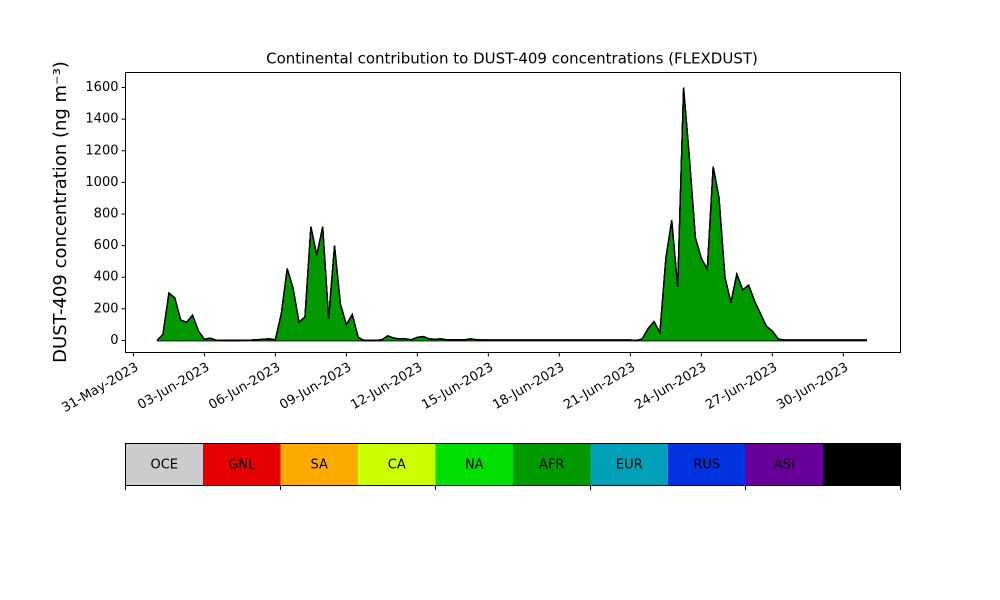 The image size is (1000, 600). I want to click on x-tick-label: 27-Jun-2023, so click(741, 386).